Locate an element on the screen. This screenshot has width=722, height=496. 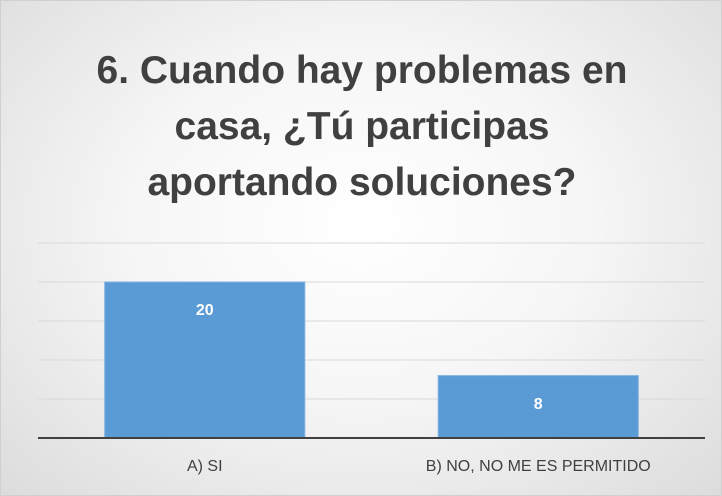
data-label: 8 is located at coordinates (538, 404).